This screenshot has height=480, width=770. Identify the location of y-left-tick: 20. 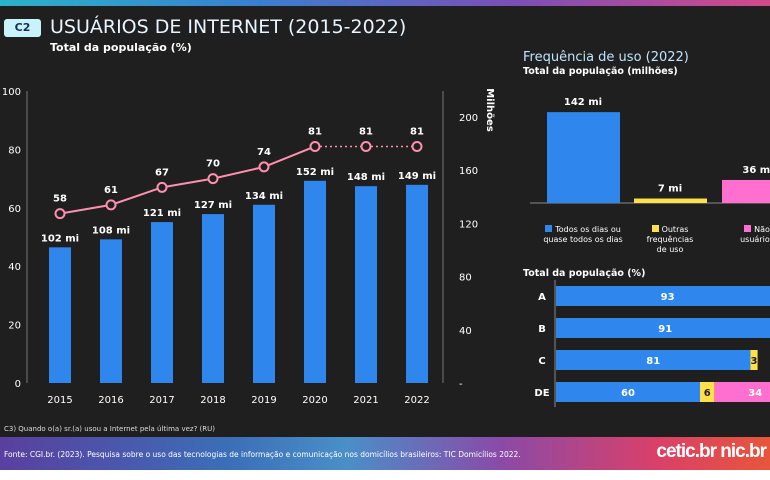
(14, 326).